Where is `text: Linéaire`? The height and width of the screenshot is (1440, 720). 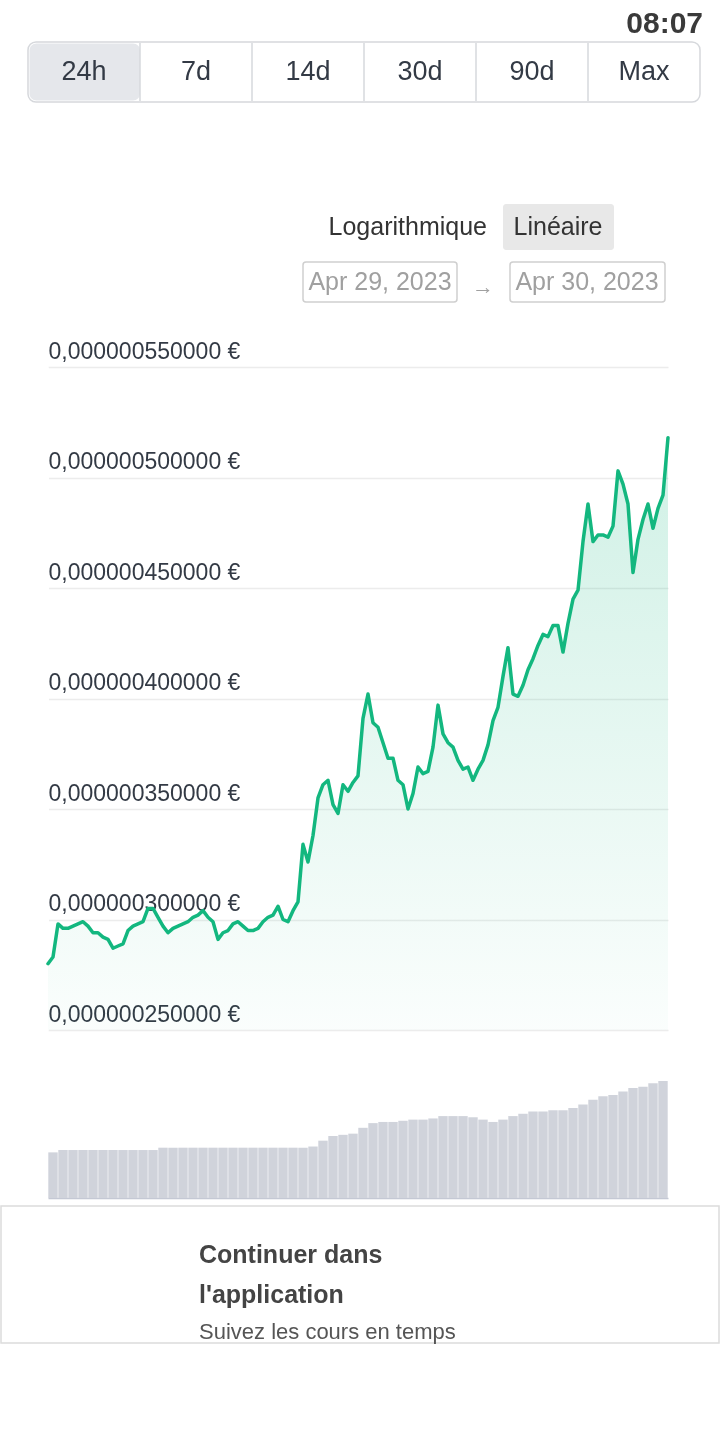
text: Linéaire is located at coordinates (558, 226).